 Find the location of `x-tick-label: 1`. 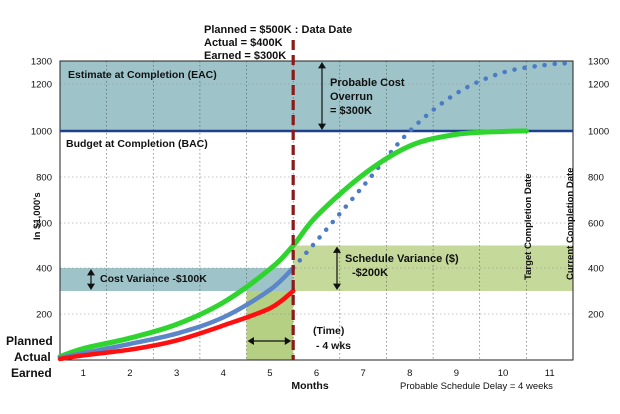

x-tick-label: 1 is located at coordinates (83, 373).